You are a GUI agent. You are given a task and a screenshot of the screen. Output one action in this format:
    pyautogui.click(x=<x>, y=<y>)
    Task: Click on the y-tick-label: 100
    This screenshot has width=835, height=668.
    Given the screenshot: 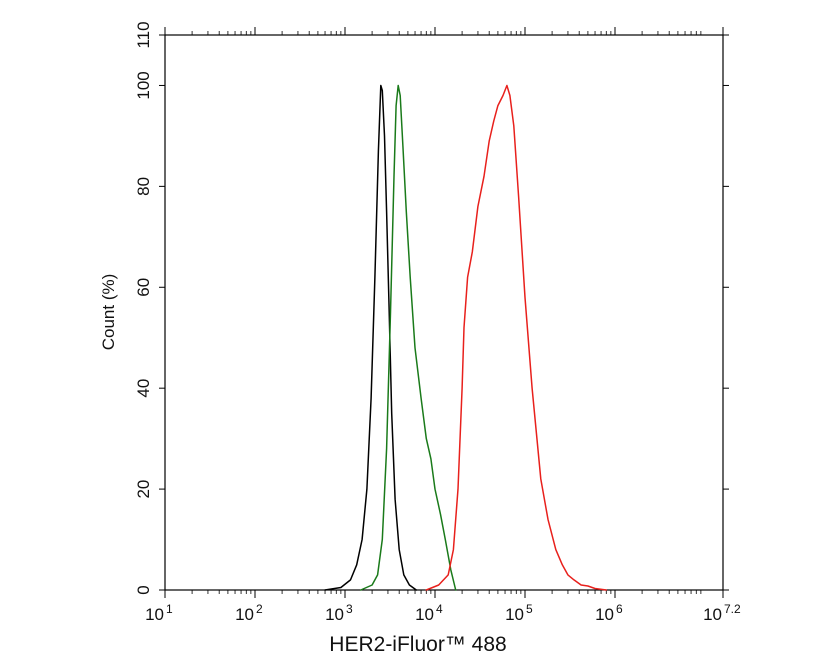 What is the action you would take?
    pyautogui.click(x=143, y=85)
    